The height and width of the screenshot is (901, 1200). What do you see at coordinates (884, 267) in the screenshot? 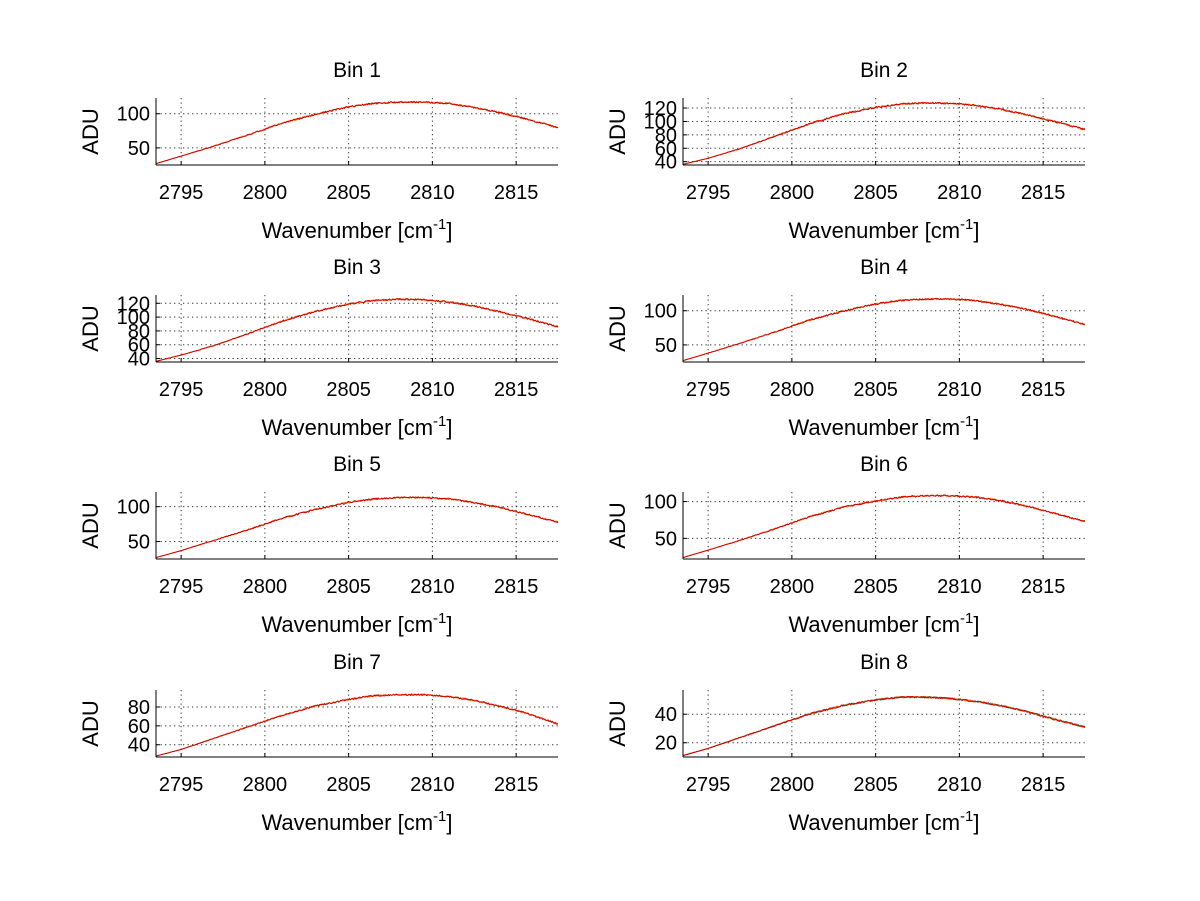
I see `subplot-title: Bin 4` at bounding box center [884, 267].